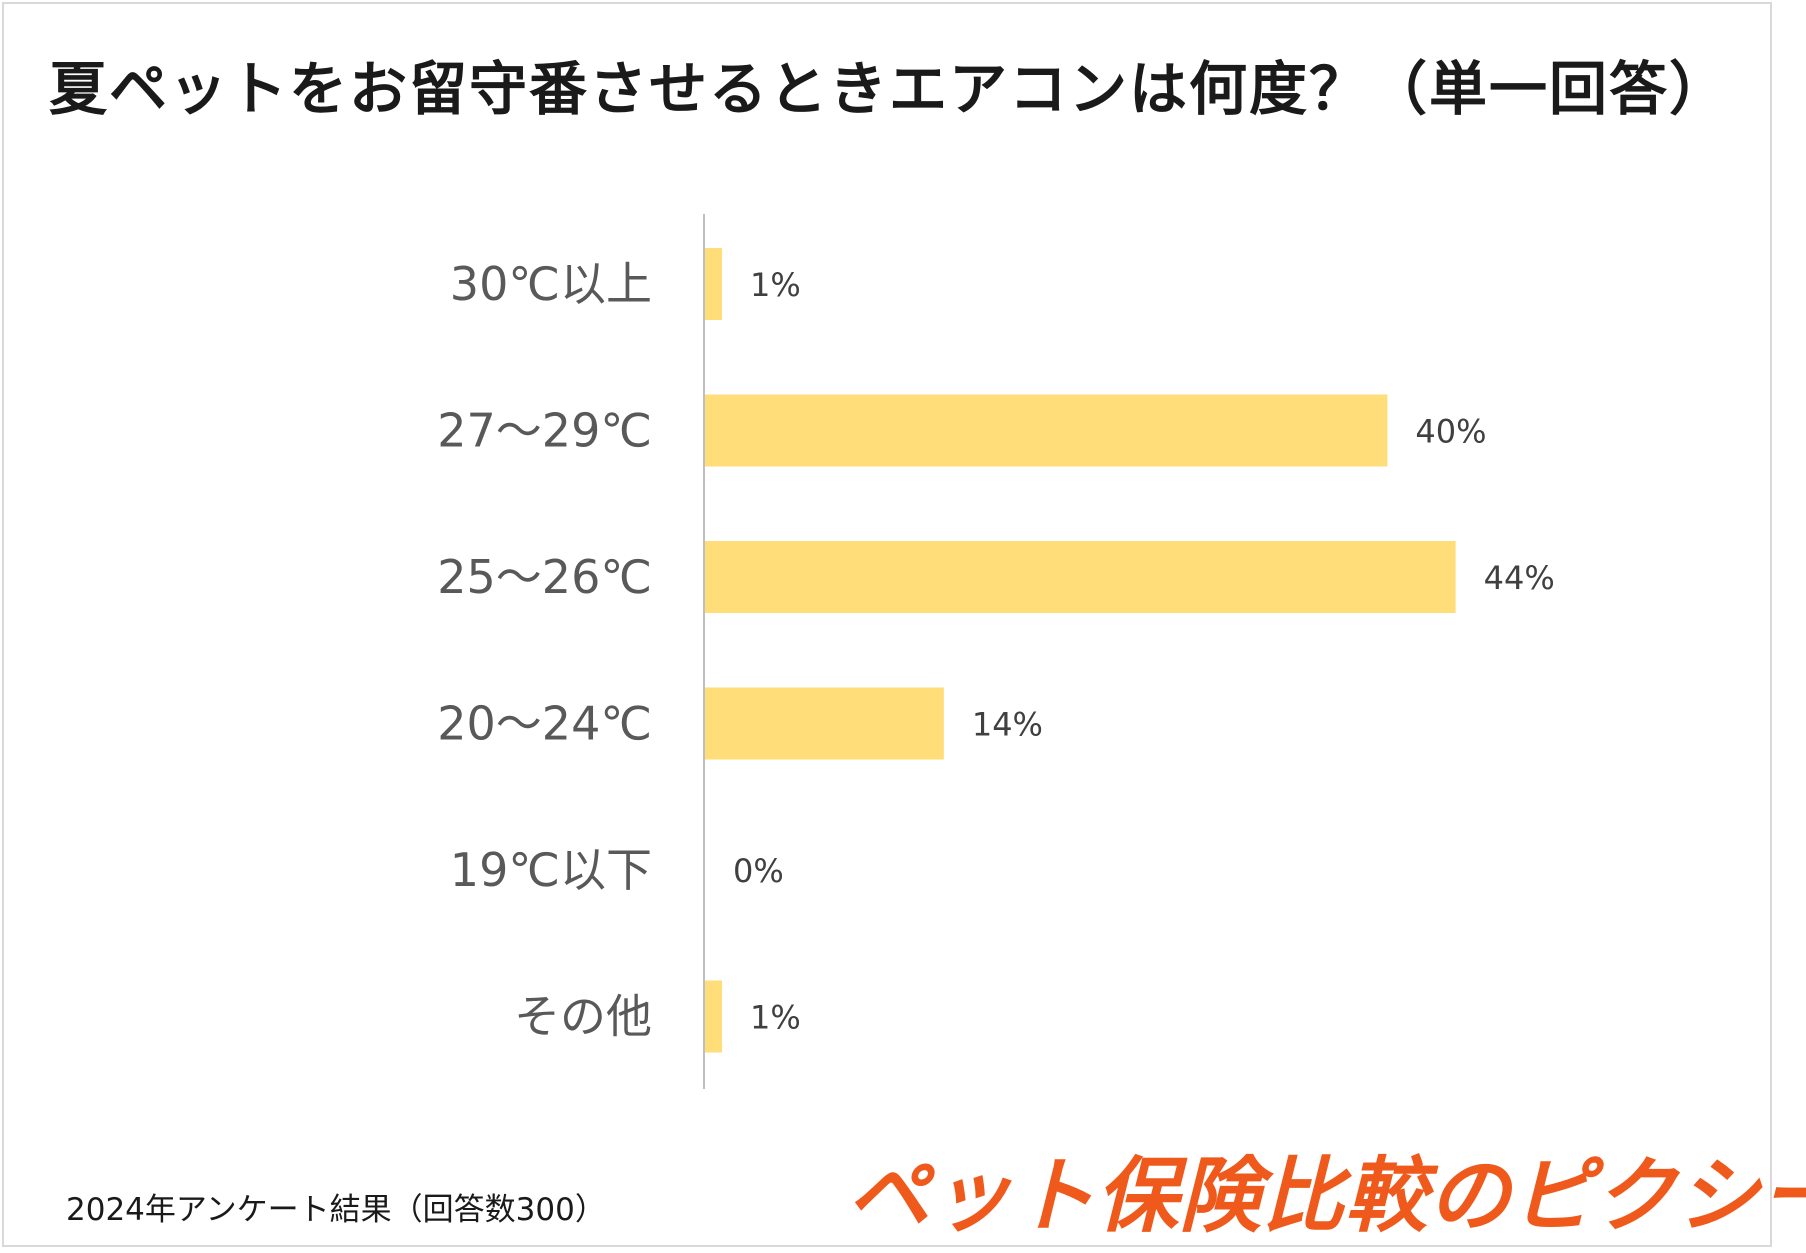 Image resolution: width=1806 pixels, height=1253 pixels. Describe the element at coordinates (888, 89) in the screenshot. I see `chart-title: 夏ペットをお留守番させるときエアコンは何度？（単一回答）` at that location.